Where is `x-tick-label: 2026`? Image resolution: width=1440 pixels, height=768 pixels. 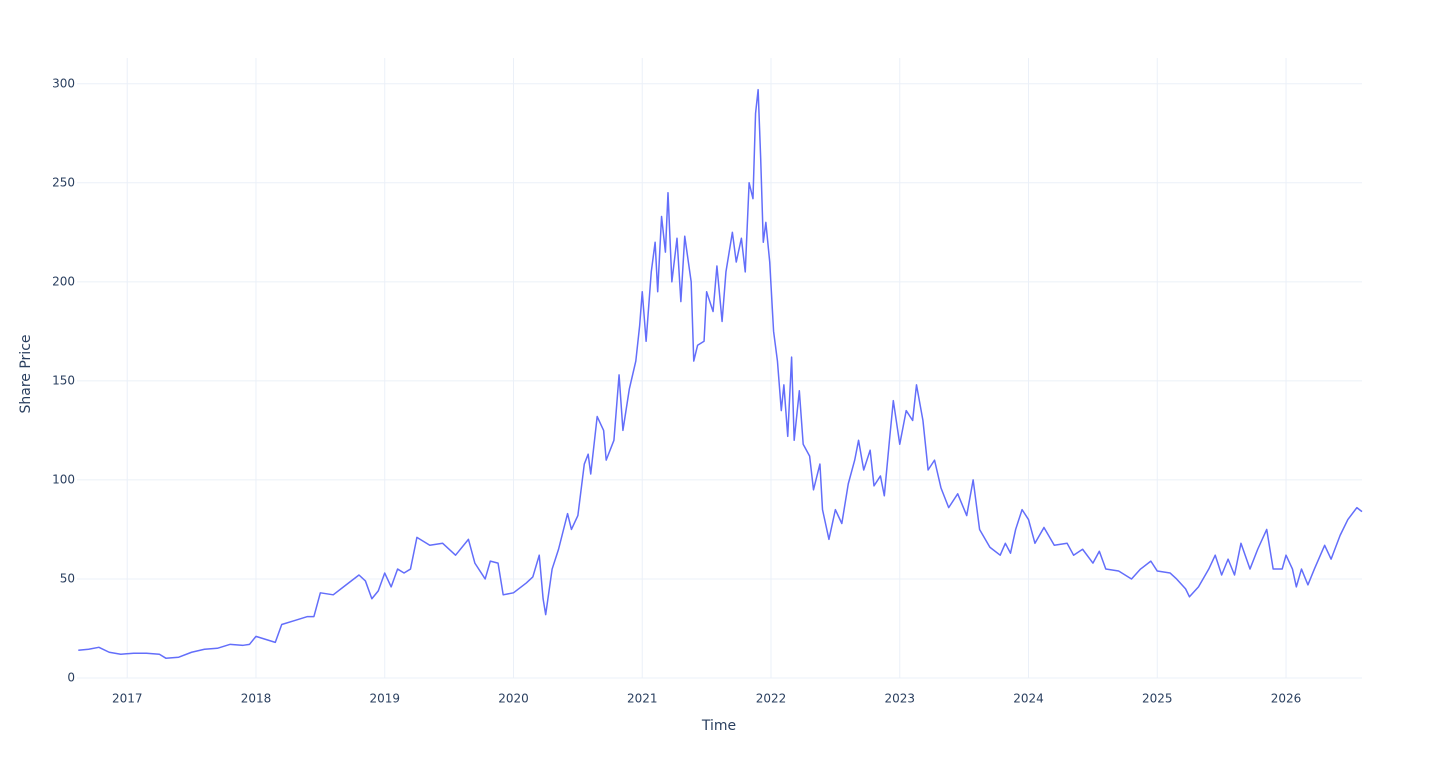
x-tick-label: 2026 is located at coordinates (1286, 699).